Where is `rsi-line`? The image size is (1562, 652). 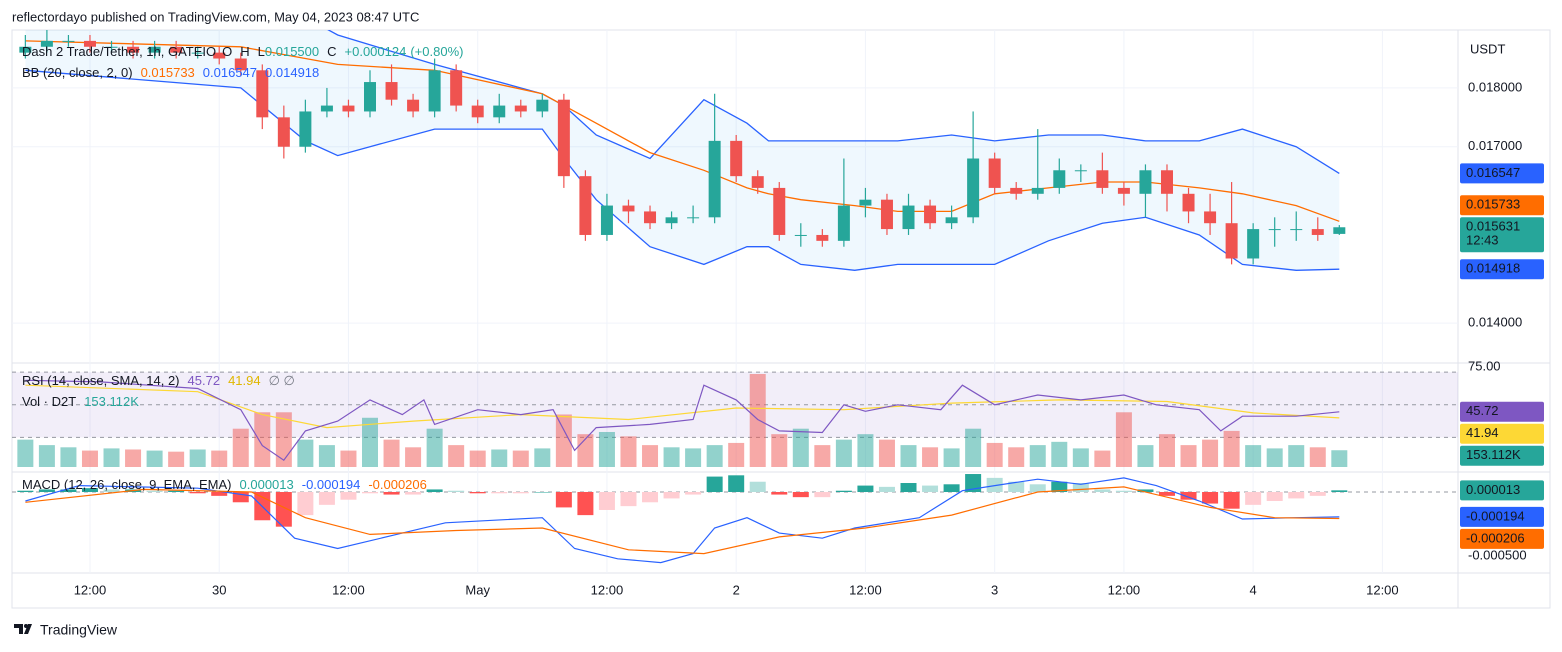
rsi-line is located at coordinates (682, 420).